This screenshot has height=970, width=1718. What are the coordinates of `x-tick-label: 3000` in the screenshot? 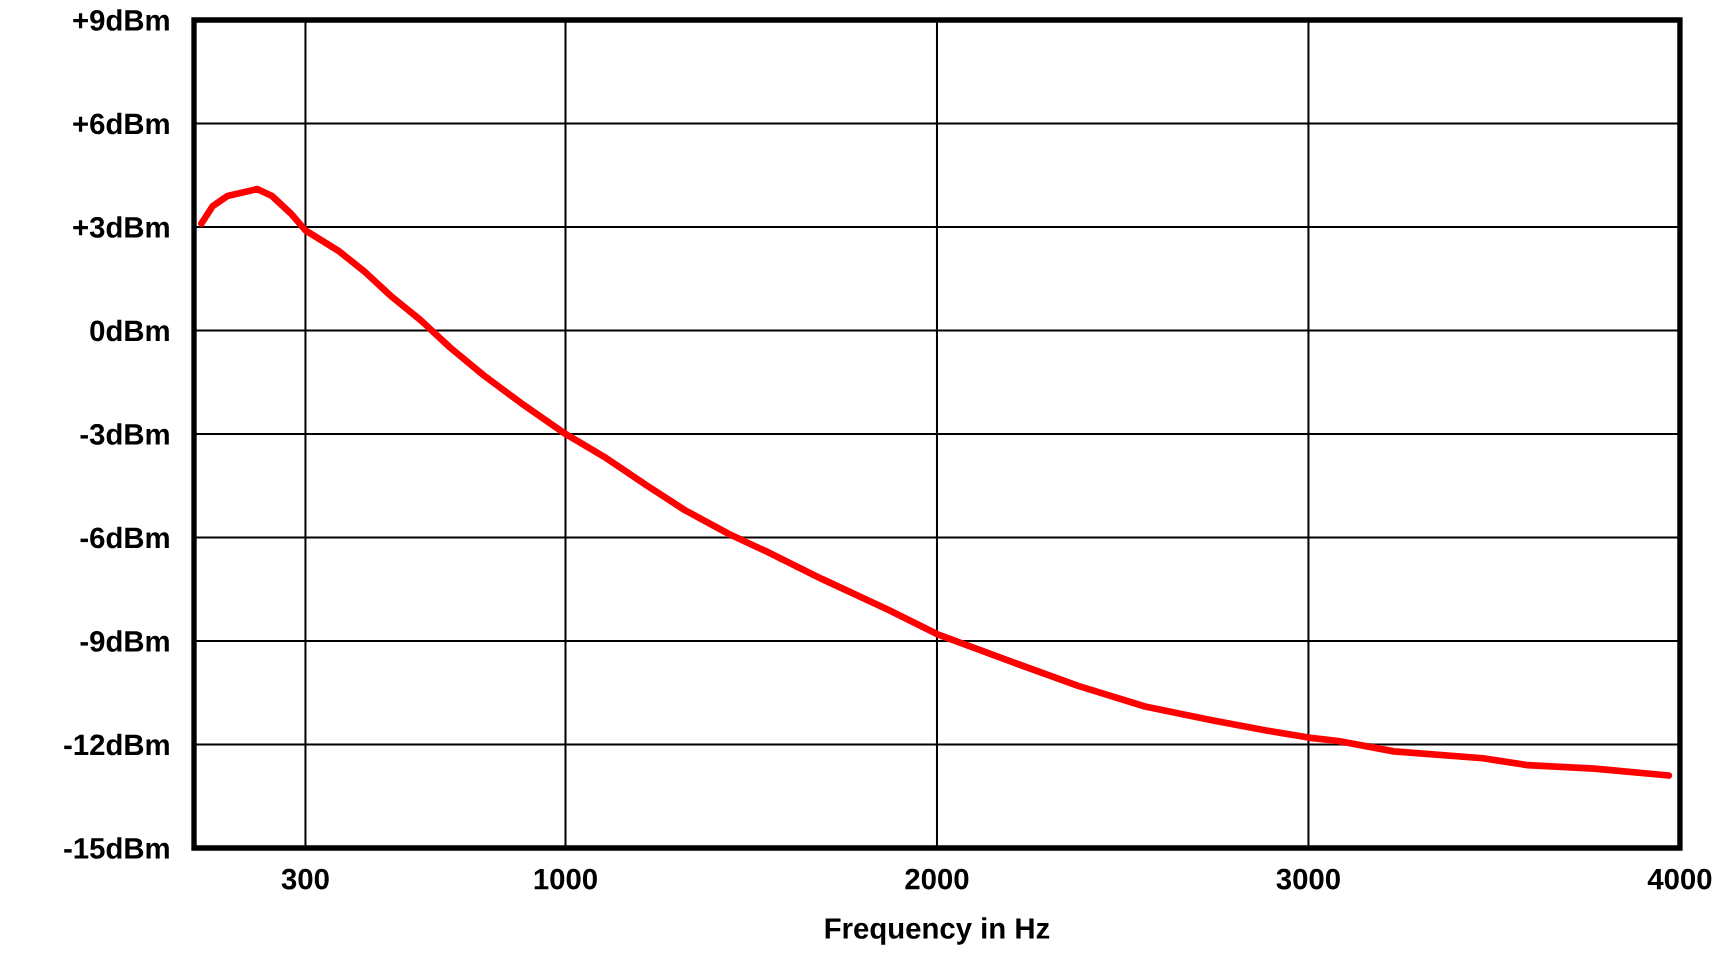 It's located at (1308, 879).